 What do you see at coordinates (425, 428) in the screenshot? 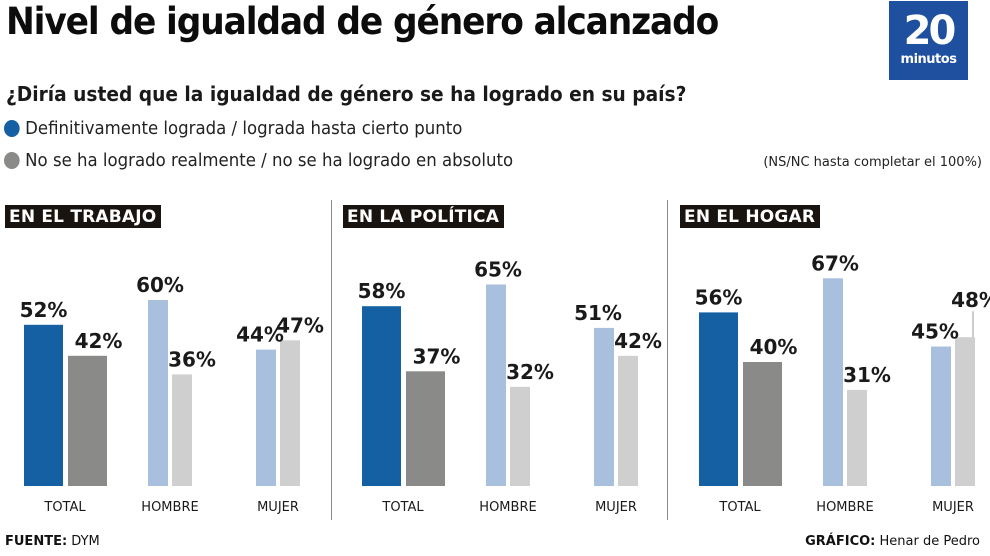
I see `bar-en-la-politica-total-not-achieved` at bounding box center [425, 428].